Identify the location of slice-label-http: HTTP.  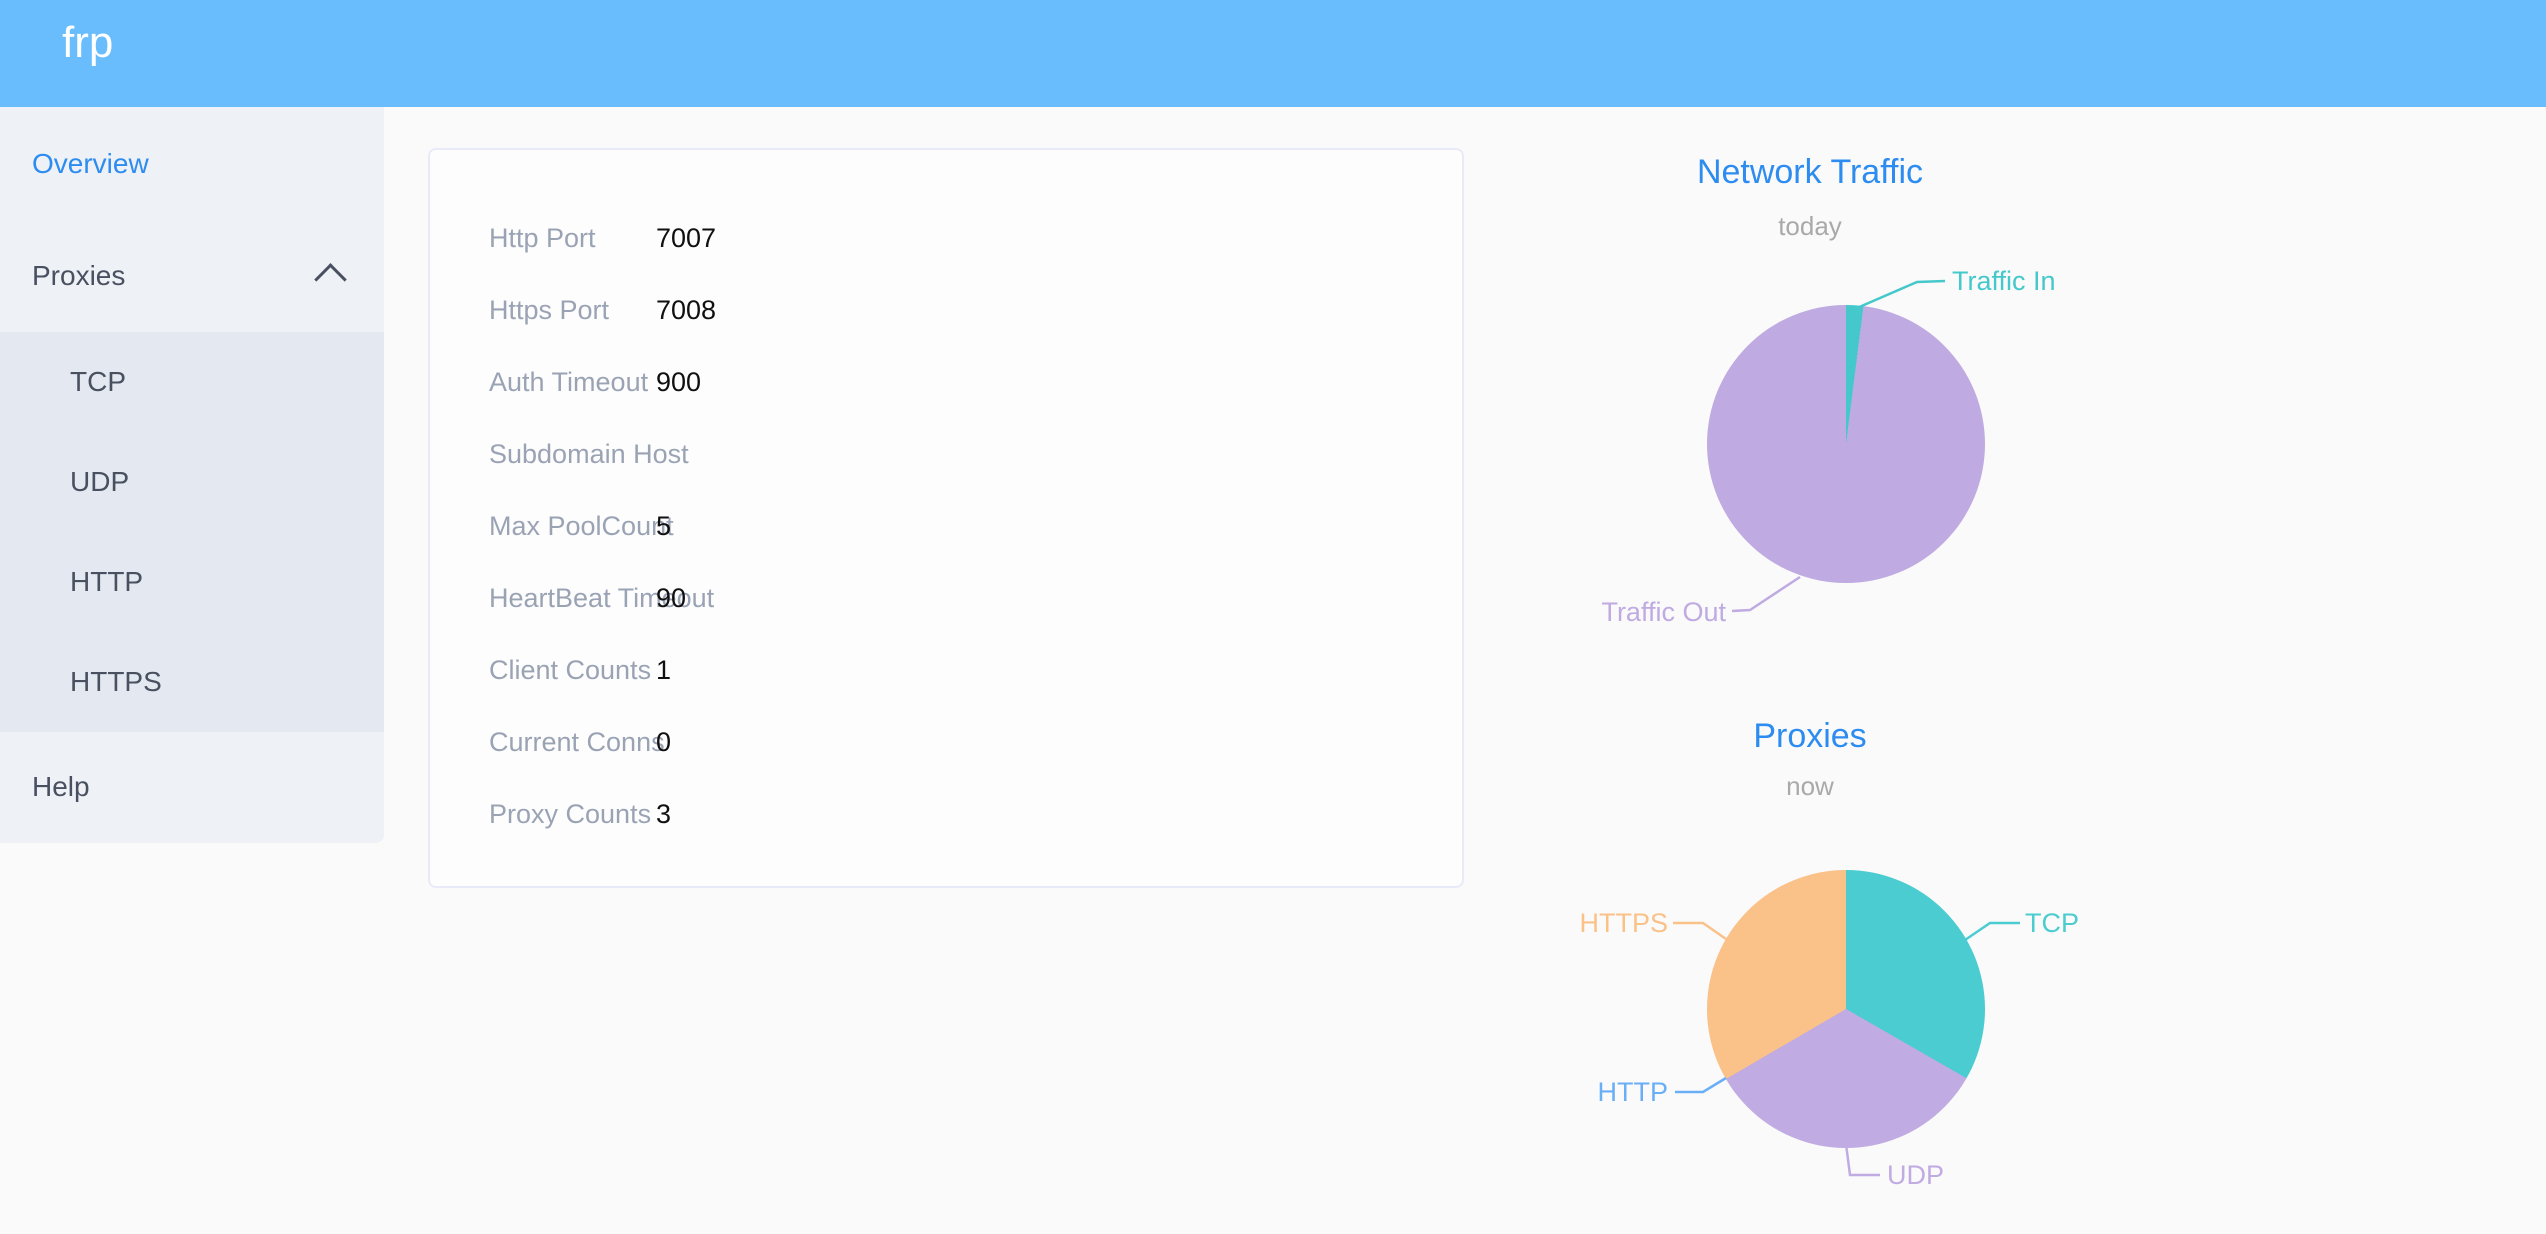
(1633, 1092).